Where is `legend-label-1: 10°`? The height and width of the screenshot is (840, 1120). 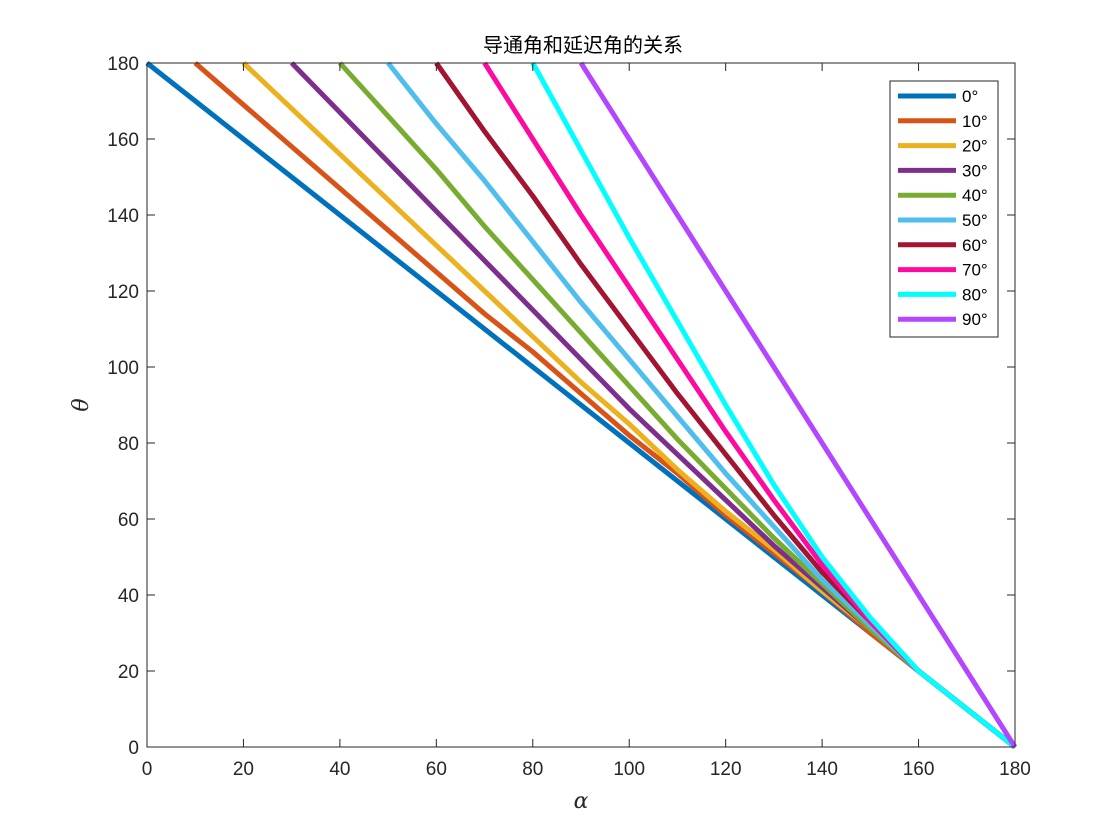 legend-label-1: 10° is located at coordinates (975, 121).